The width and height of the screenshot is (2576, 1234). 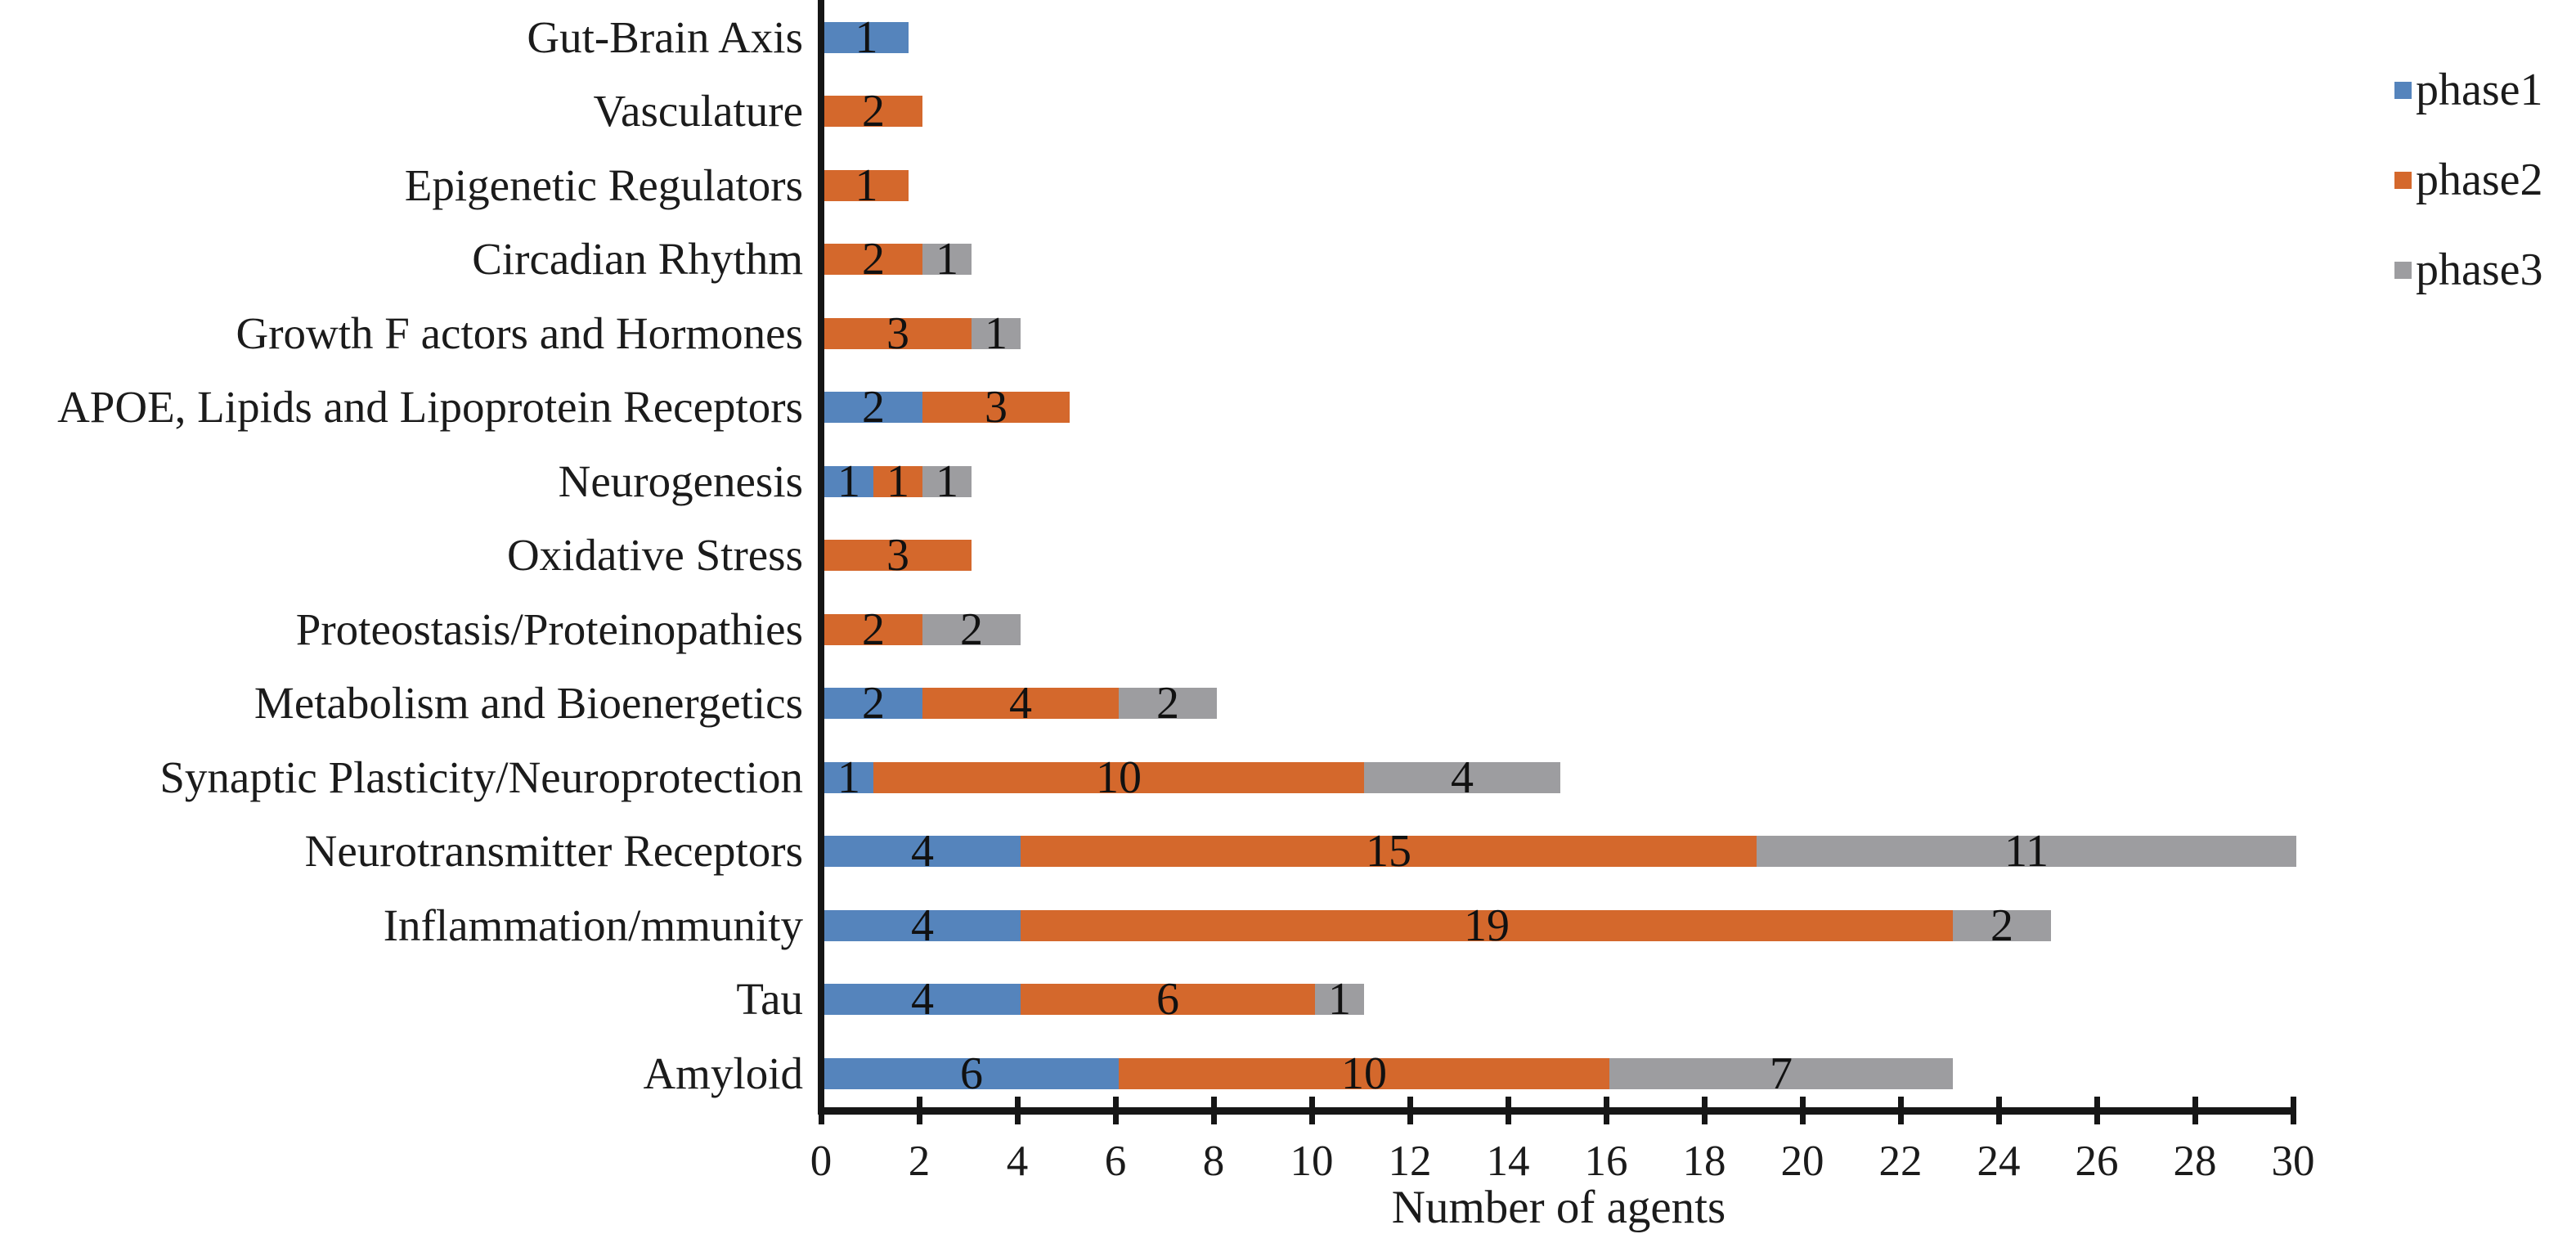 I want to click on x-axis-tick-label: 16, so click(x=1606, y=1161).